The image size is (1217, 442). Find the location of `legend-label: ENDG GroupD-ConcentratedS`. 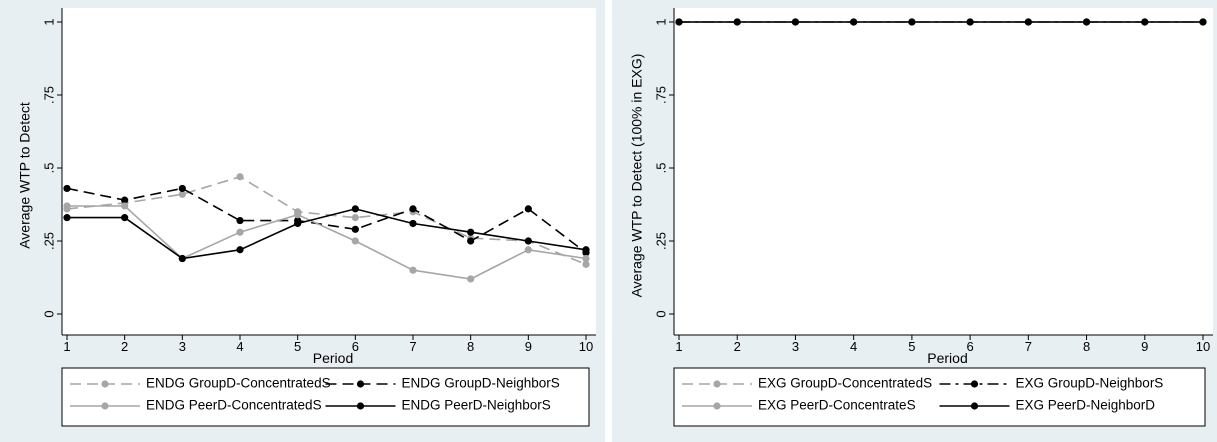

legend-label: ENDG GroupD-ConcentratedS is located at coordinates (238, 383).